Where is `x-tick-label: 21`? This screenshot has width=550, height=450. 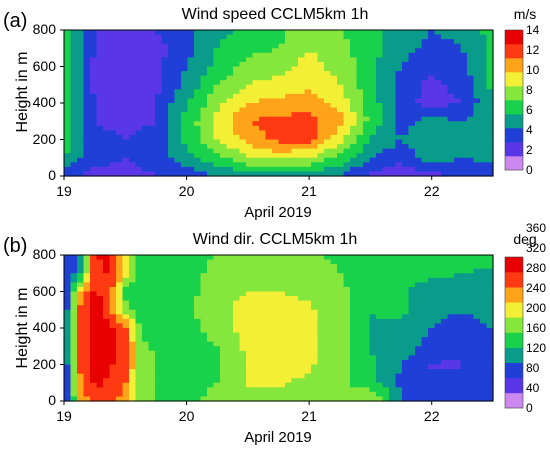 x-tick-label: 21 is located at coordinates (309, 416).